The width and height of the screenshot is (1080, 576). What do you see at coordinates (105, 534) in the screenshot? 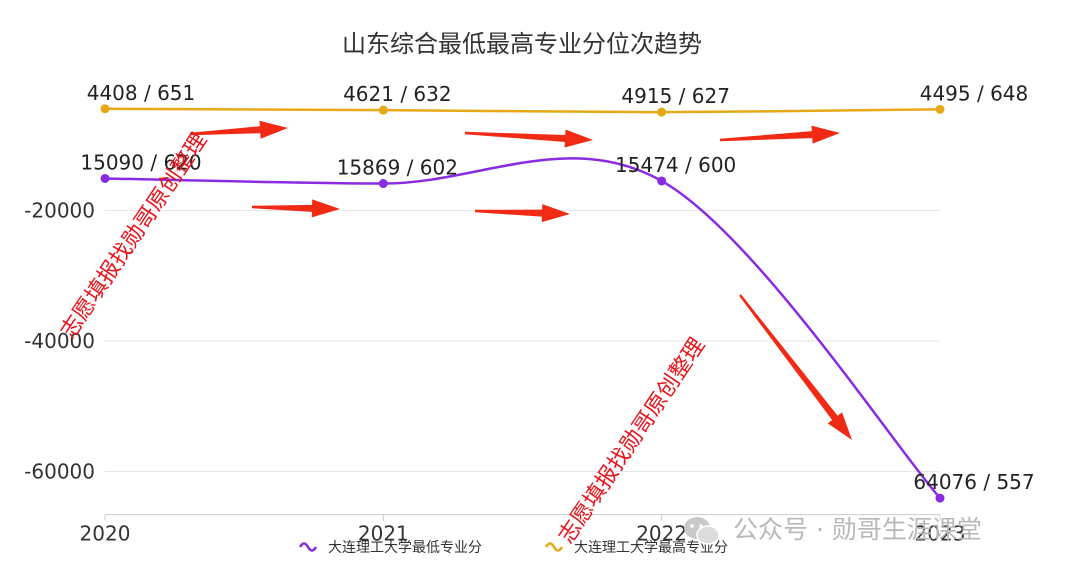
I see `x-tick-label: 2020` at bounding box center [105, 534].